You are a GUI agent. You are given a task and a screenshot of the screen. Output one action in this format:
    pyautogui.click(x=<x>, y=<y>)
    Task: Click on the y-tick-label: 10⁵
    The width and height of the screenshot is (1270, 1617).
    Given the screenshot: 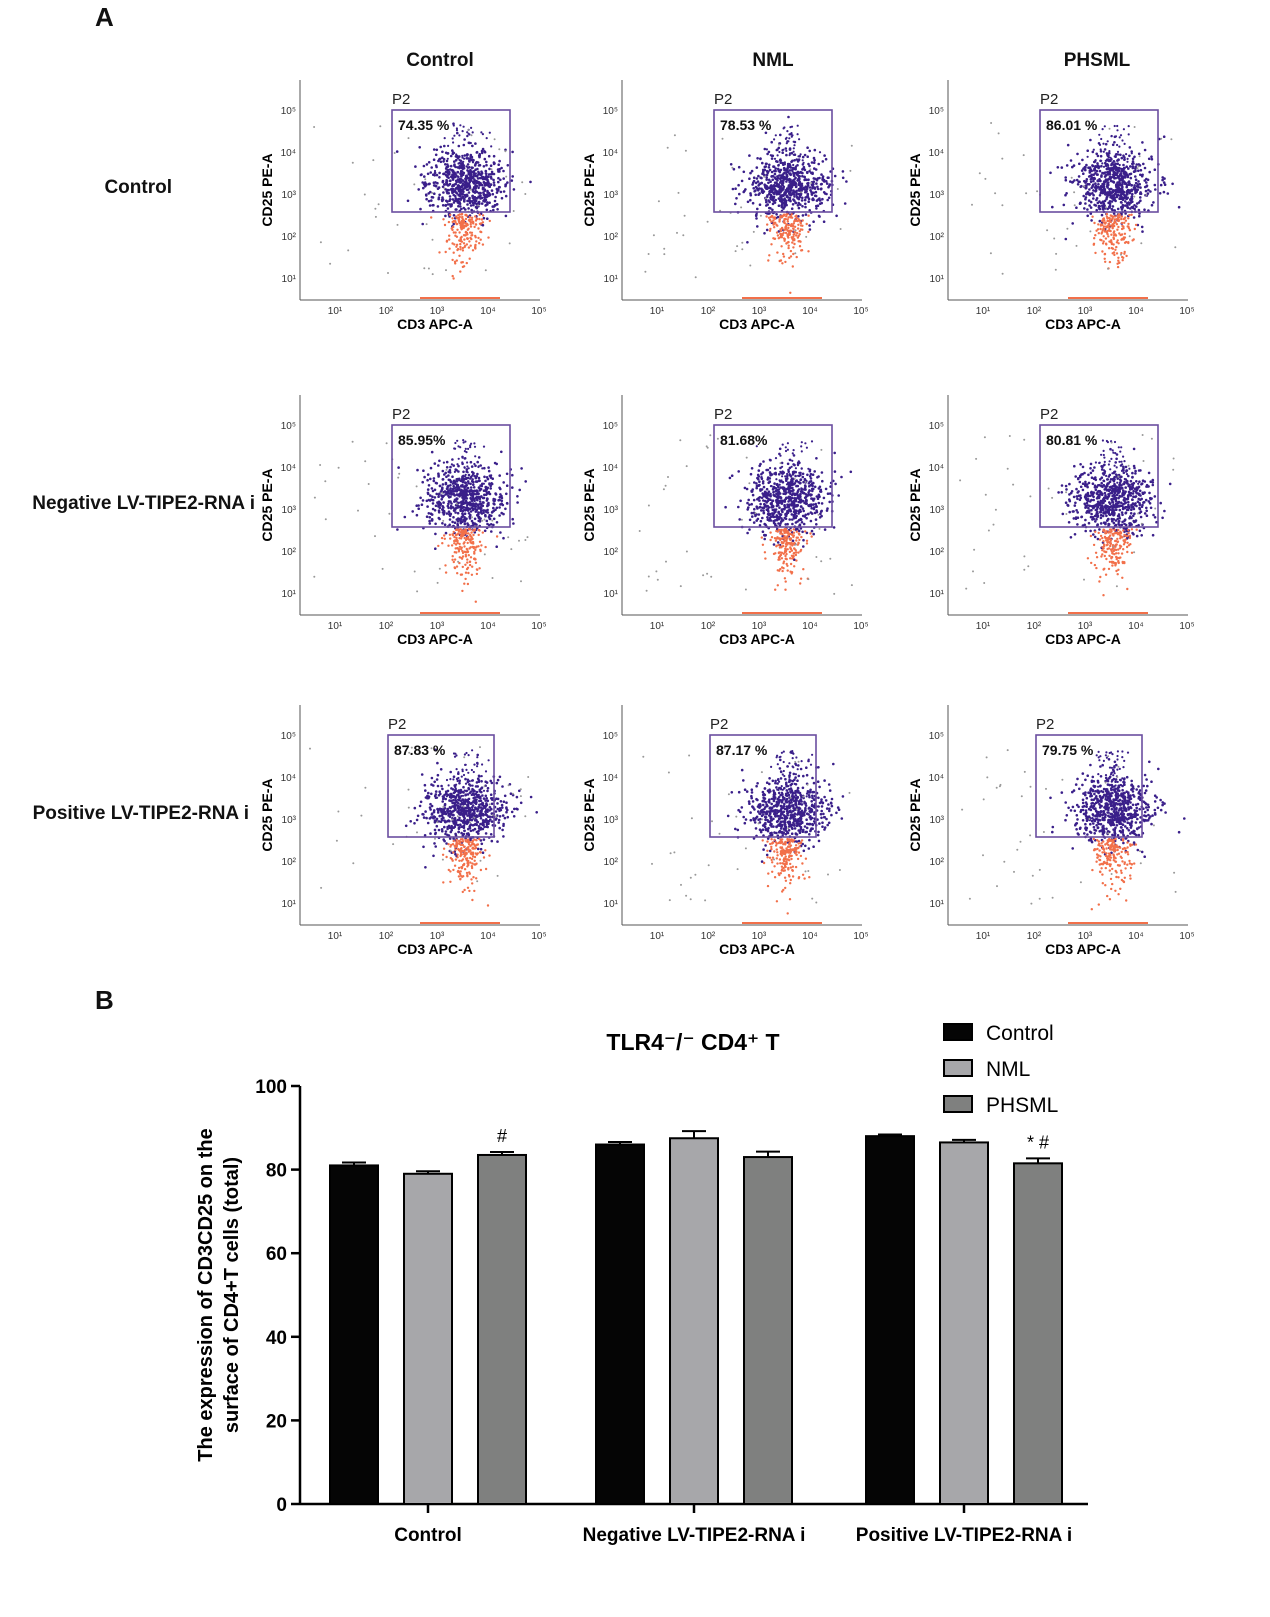 What is the action you would take?
    pyautogui.click(x=610, y=111)
    